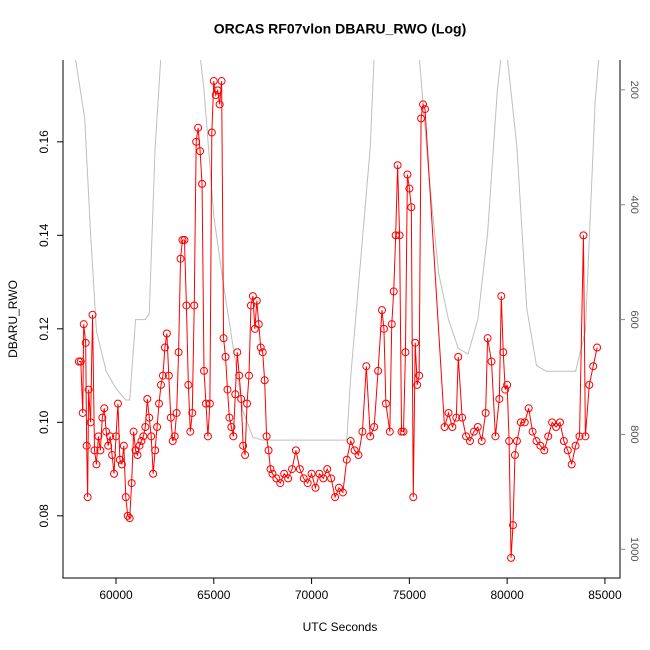 The image size is (650, 650). What do you see at coordinates (410, 595) in the screenshot?
I see `x-tick-label: 75000` at bounding box center [410, 595].